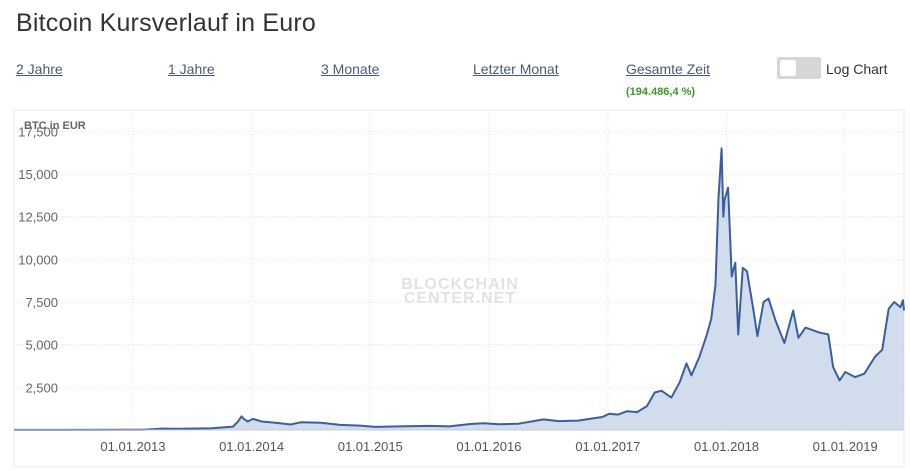 The width and height of the screenshot is (910, 471). I want to click on toggle-knob, so click(788, 68).